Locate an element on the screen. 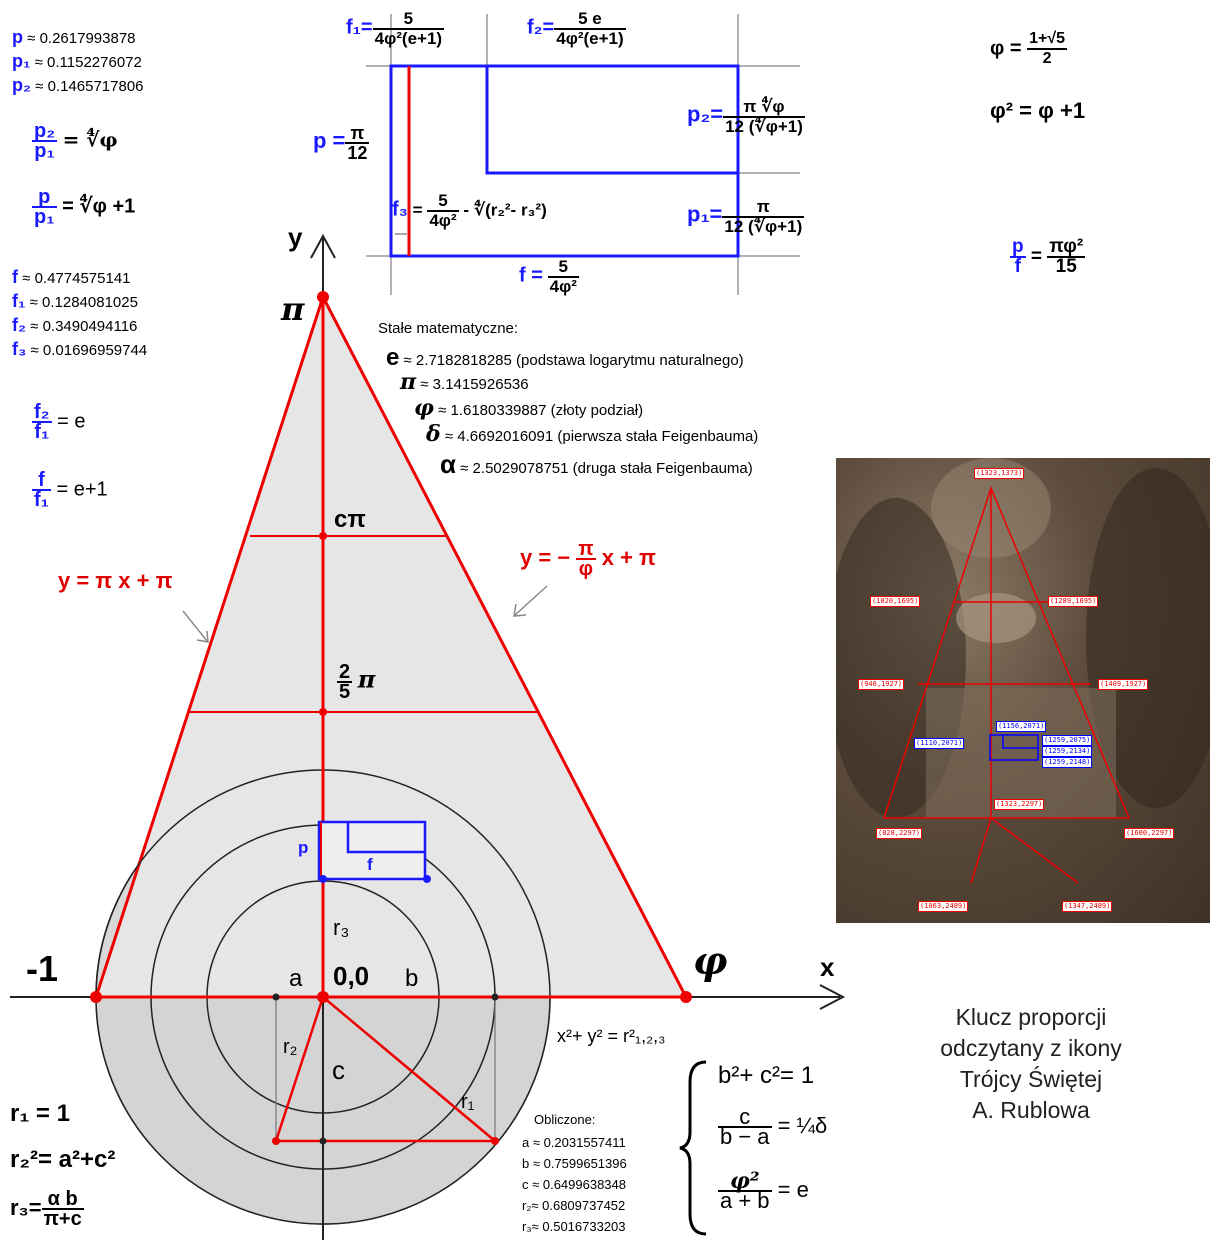  computed-c: c ≈ 0.6499638348 is located at coordinates (574, 1184).